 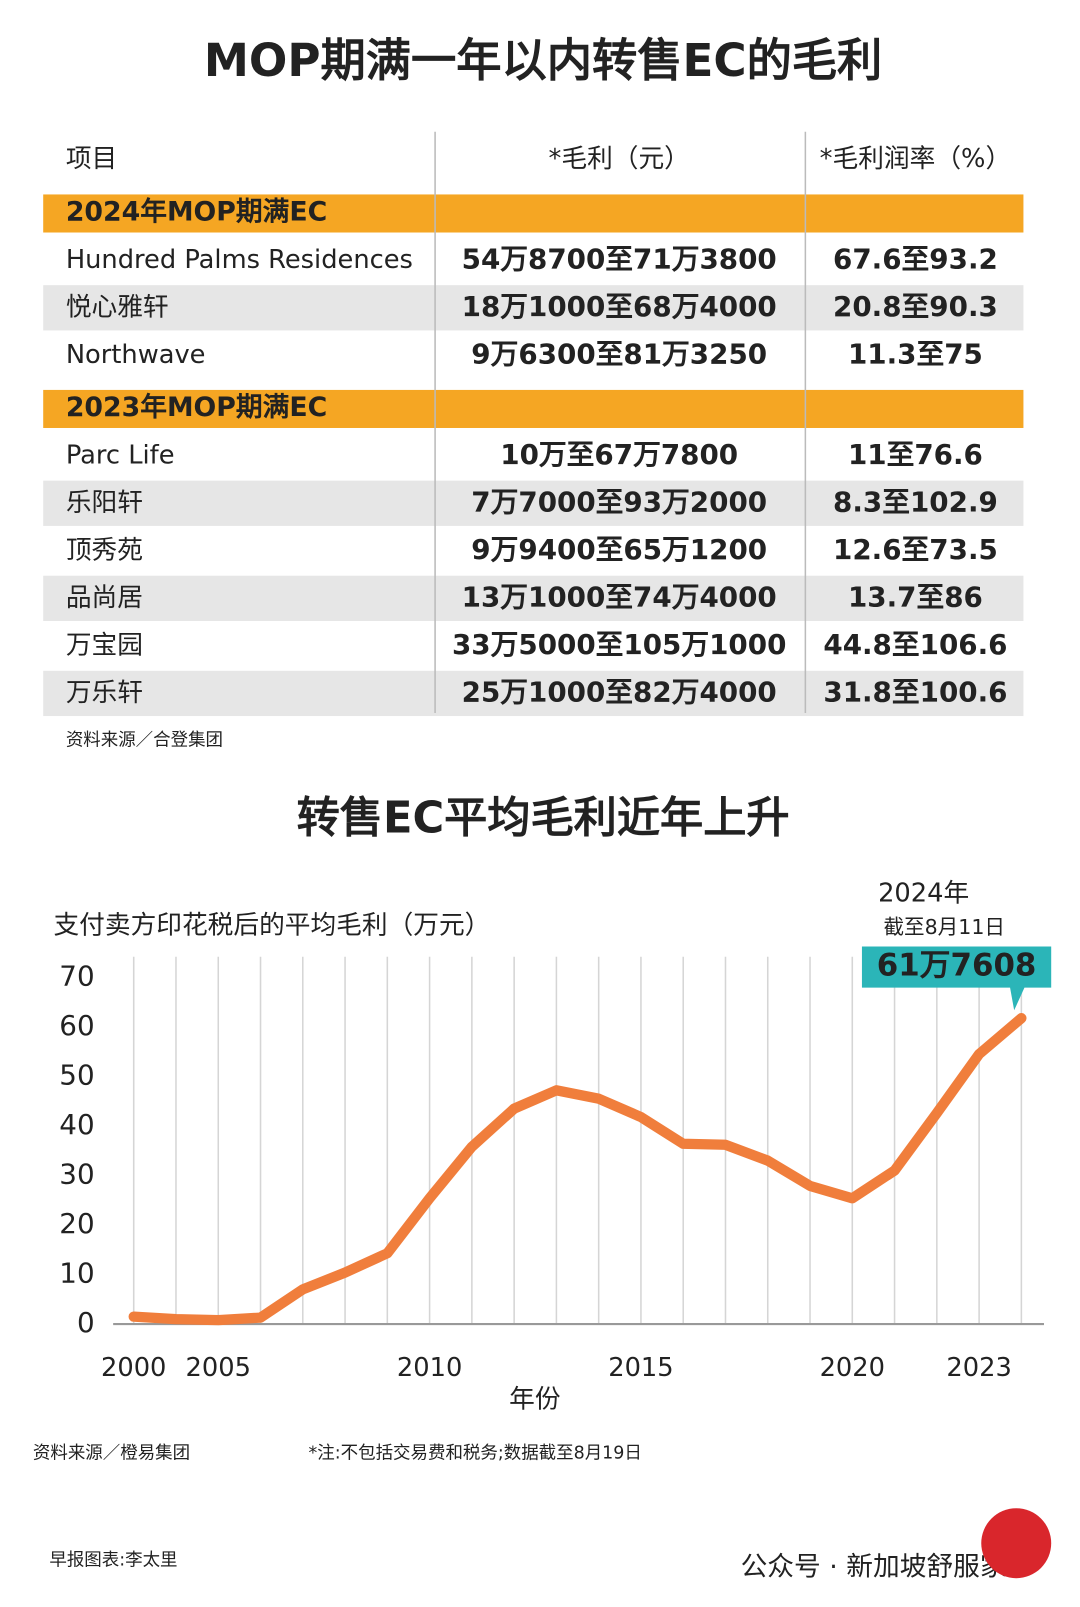 What do you see at coordinates (543, 818) in the screenshot?
I see `chart-title: 转售EC平均毛利近年上升` at bounding box center [543, 818].